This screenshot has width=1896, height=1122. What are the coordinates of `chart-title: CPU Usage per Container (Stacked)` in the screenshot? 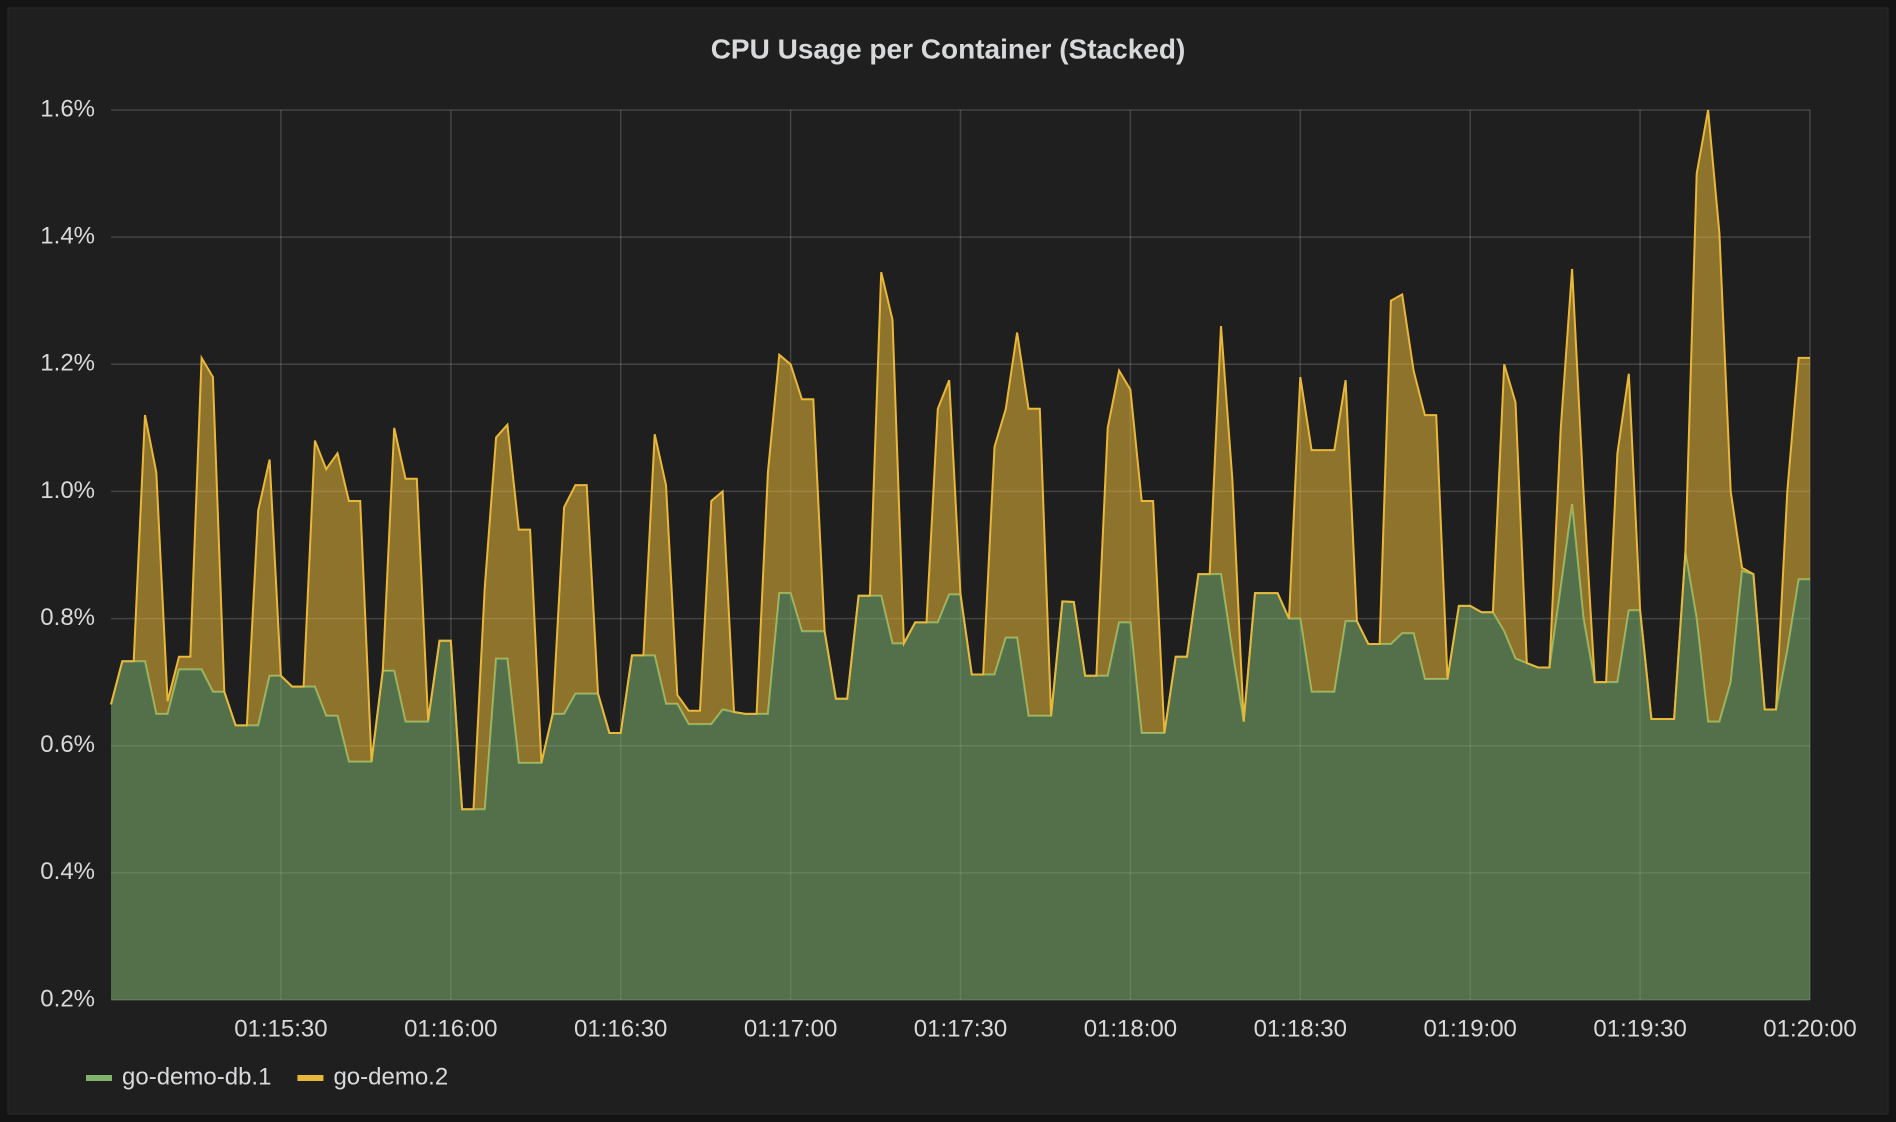 It's located at (948, 48).